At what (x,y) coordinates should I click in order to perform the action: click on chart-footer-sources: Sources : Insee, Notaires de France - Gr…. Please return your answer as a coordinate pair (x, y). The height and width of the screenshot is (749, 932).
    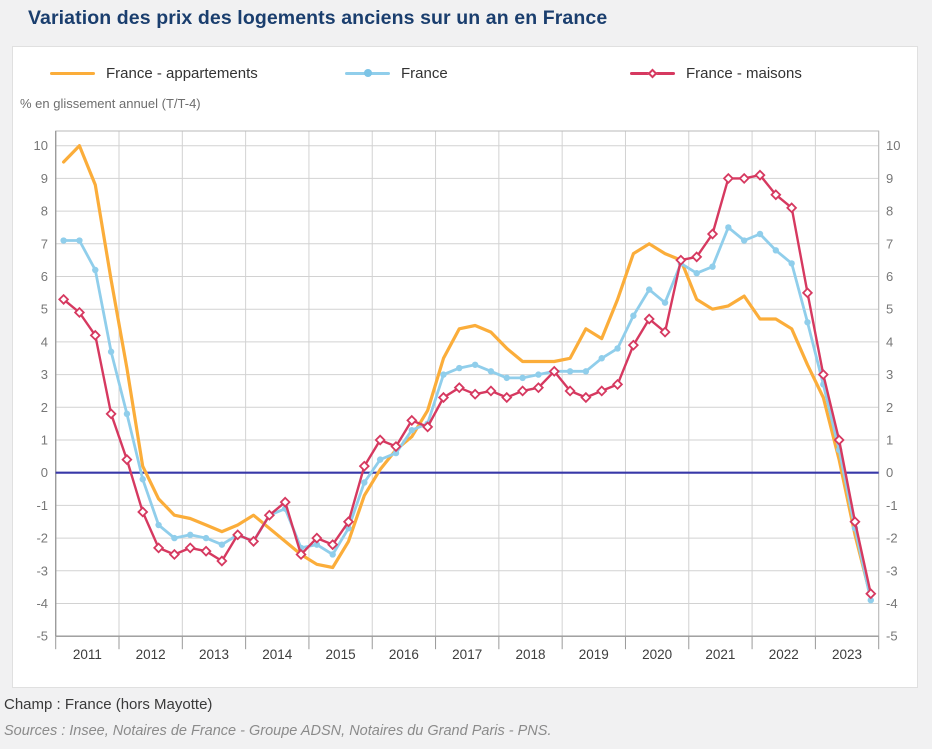
    Looking at the image, I should click on (278, 731).